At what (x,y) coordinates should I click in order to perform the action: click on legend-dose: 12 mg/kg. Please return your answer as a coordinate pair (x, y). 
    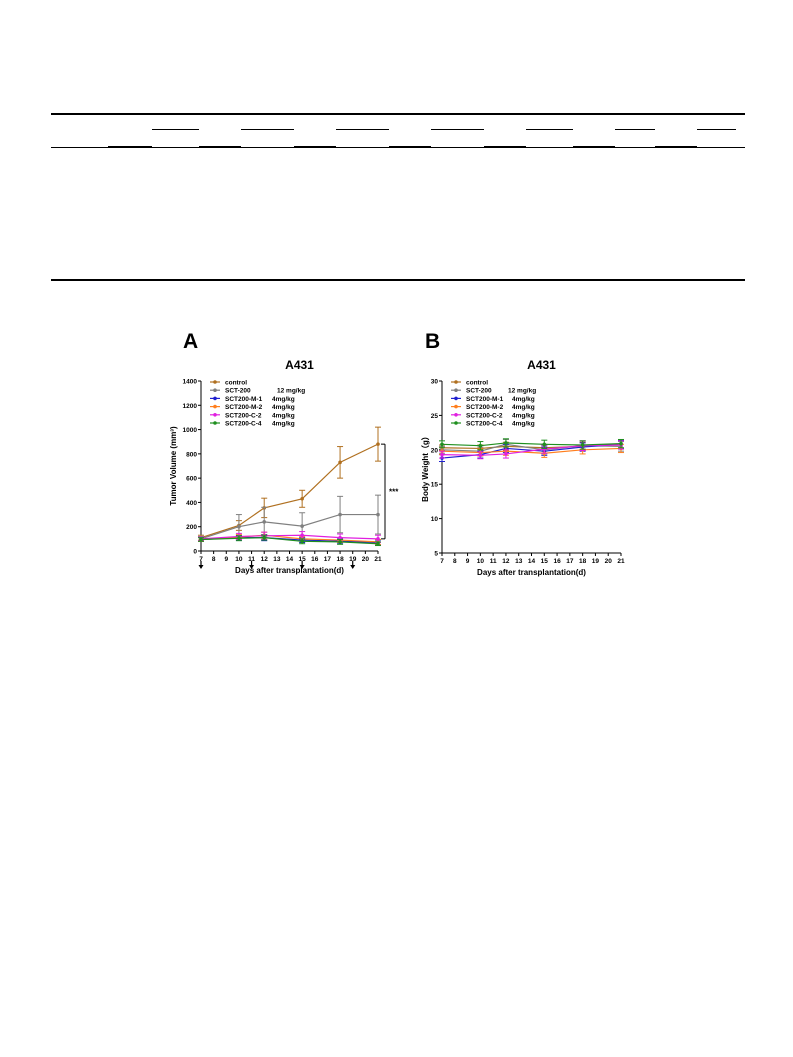
    Looking at the image, I should click on (291, 391).